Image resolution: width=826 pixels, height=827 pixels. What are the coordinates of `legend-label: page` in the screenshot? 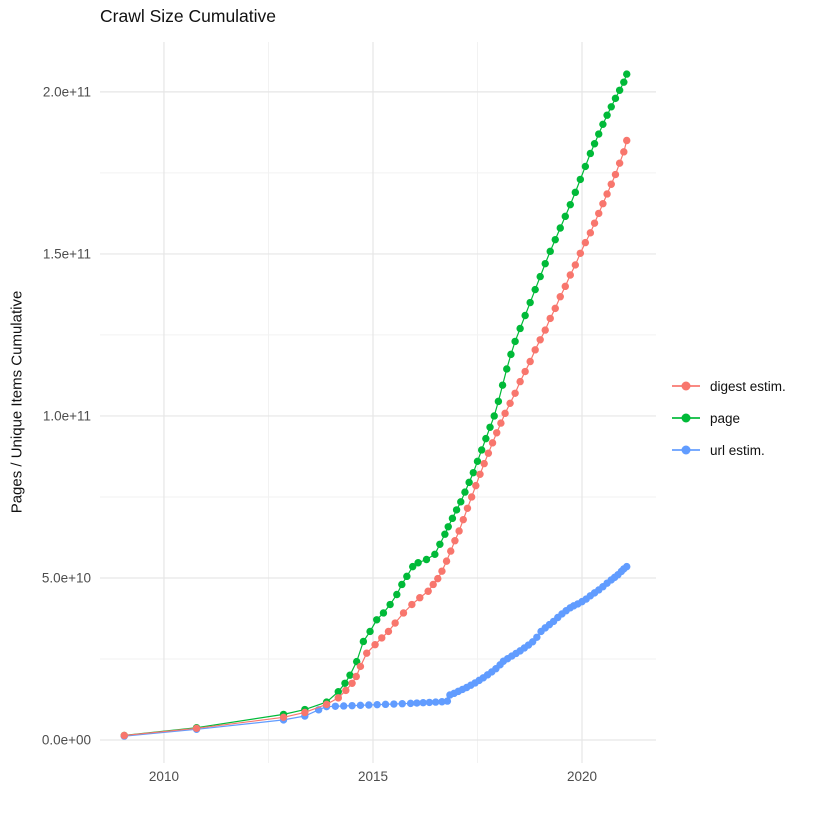 It's located at (725, 418).